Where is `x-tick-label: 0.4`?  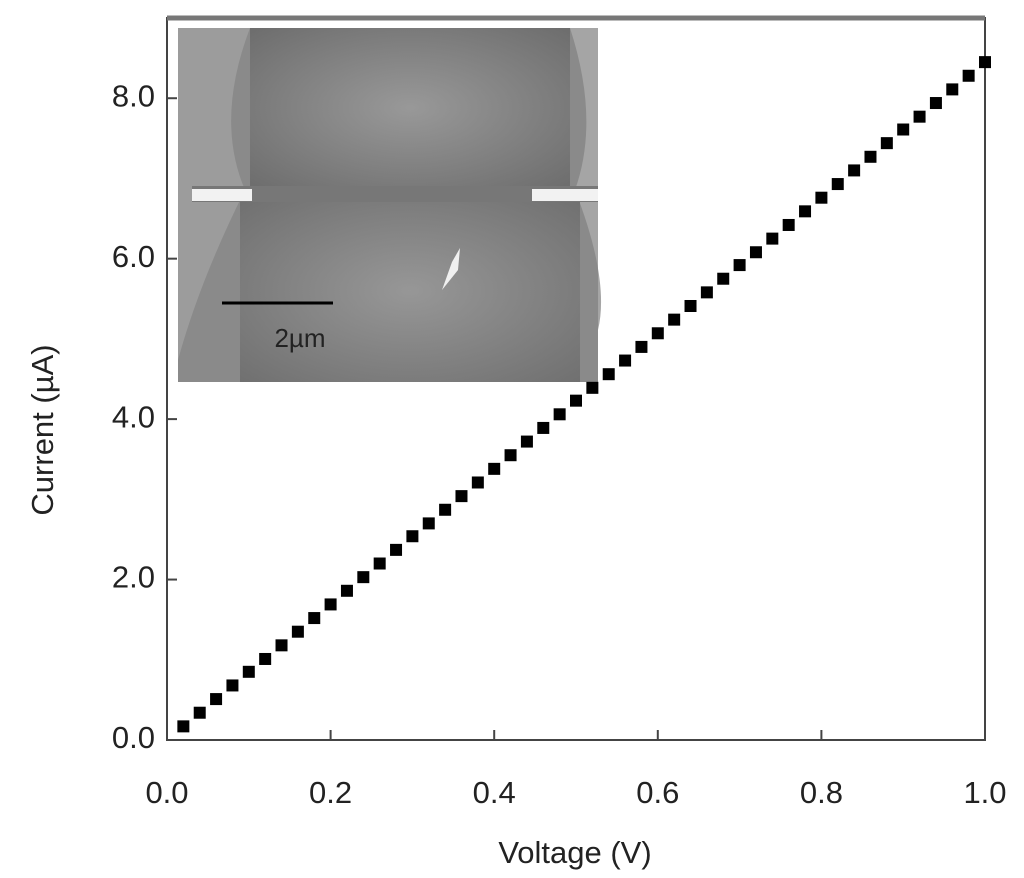 x-tick-label: 0.4 is located at coordinates (494, 792).